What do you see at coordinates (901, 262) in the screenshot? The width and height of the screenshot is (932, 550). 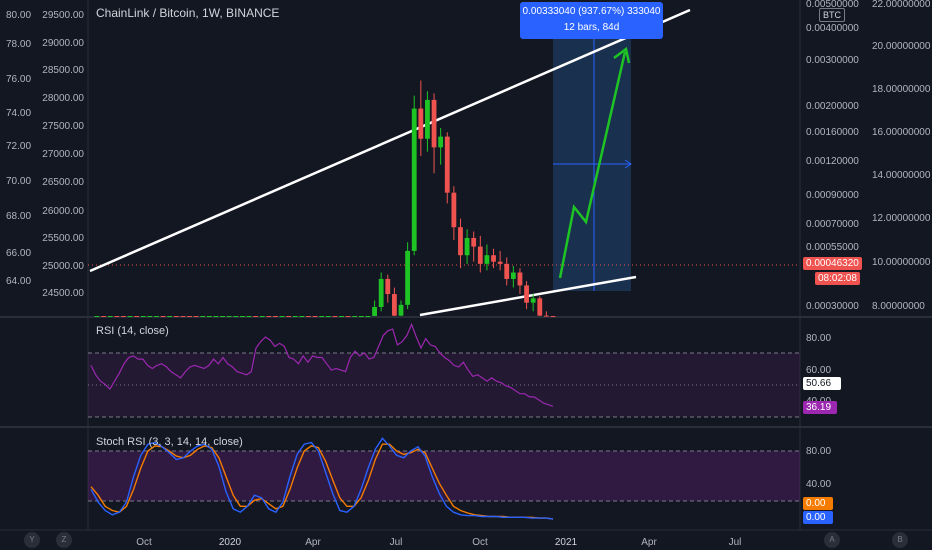 I see `right-outer-tick: 10.00000000` at bounding box center [901, 262].